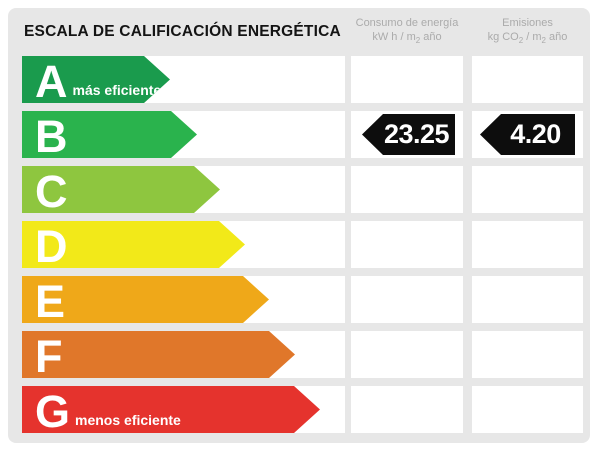 The image size is (600, 450). What do you see at coordinates (416, 134) in the screenshot?
I see `consumo-value: 23.25` at bounding box center [416, 134].